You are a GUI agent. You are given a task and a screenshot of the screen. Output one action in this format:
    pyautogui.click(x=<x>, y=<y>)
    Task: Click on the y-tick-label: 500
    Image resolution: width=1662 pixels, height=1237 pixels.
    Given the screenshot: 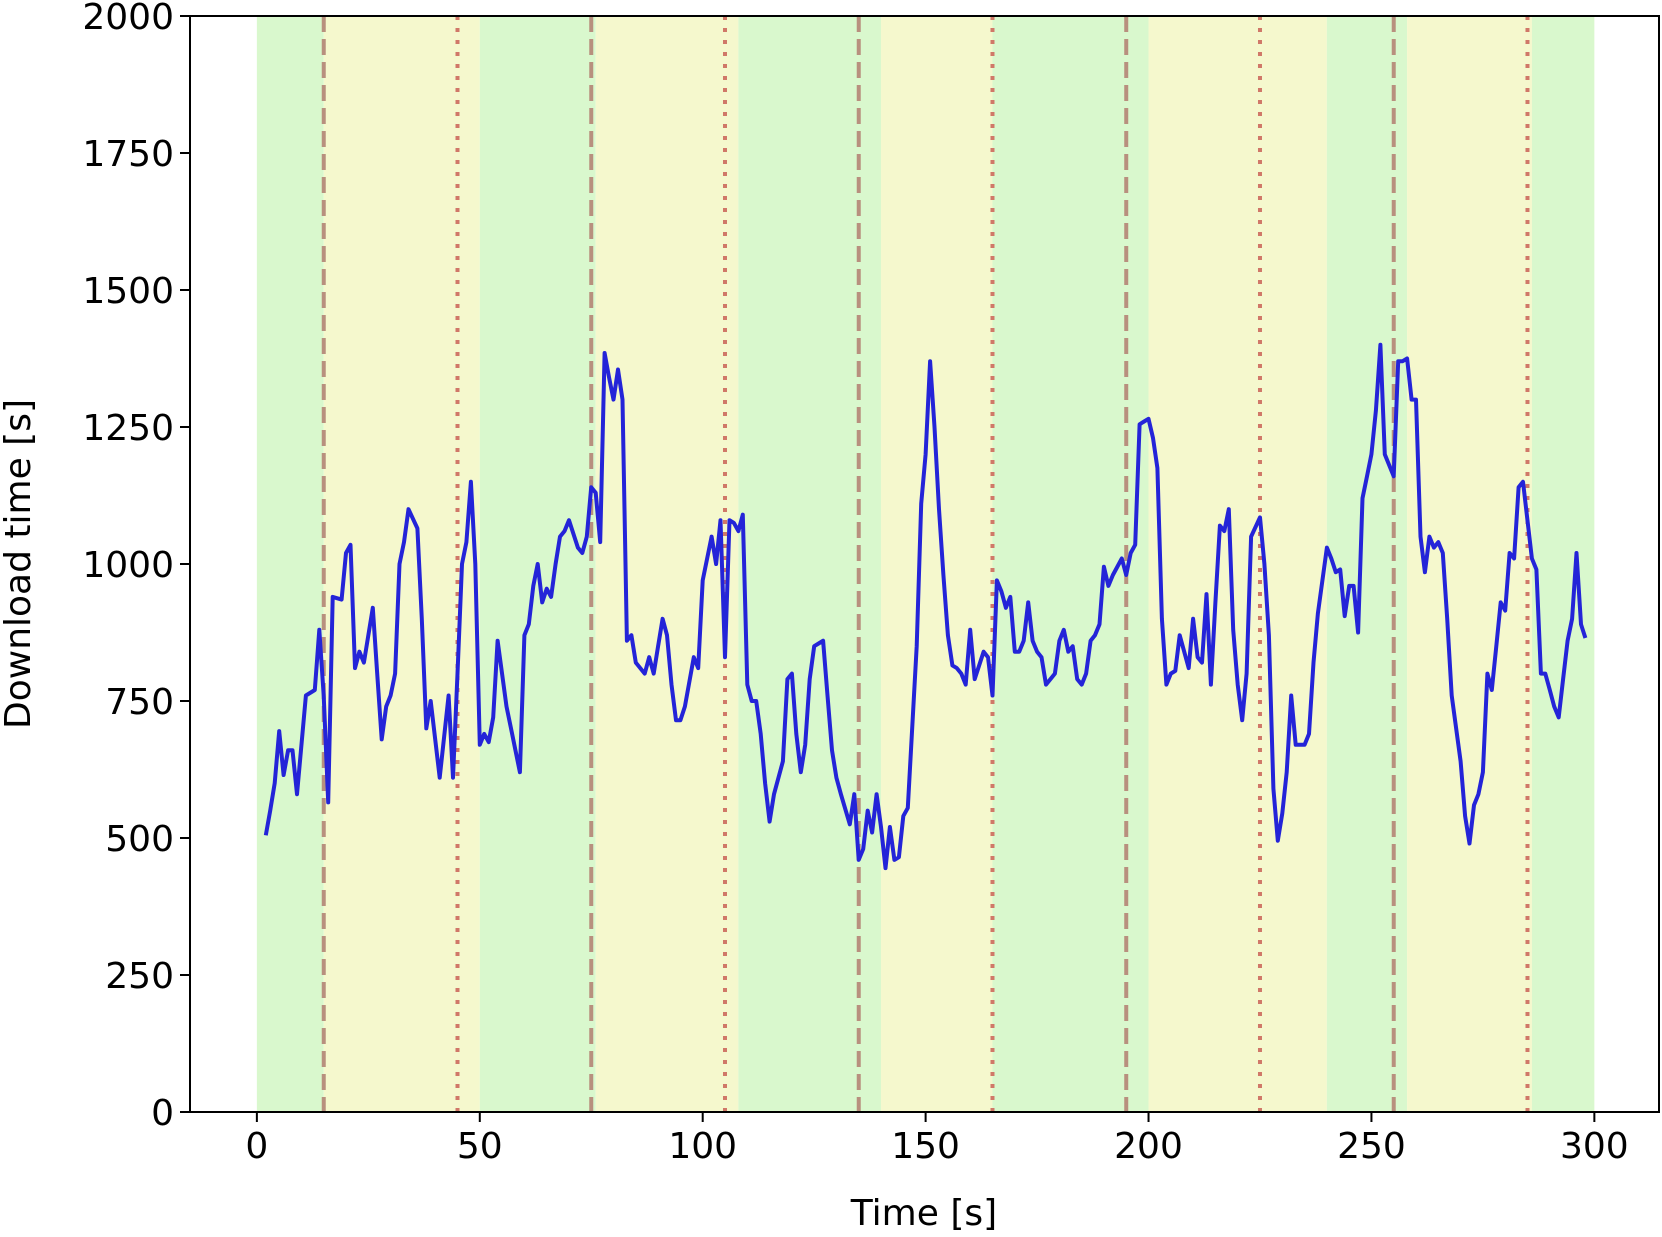 What is the action you would take?
    pyautogui.click(x=139, y=839)
    